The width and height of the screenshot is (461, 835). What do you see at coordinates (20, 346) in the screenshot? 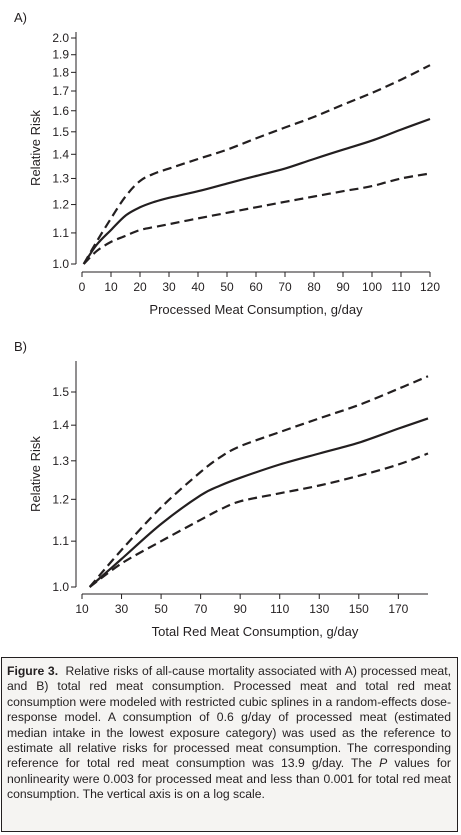
I see `panel-b-label: B)` at bounding box center [20, 346].